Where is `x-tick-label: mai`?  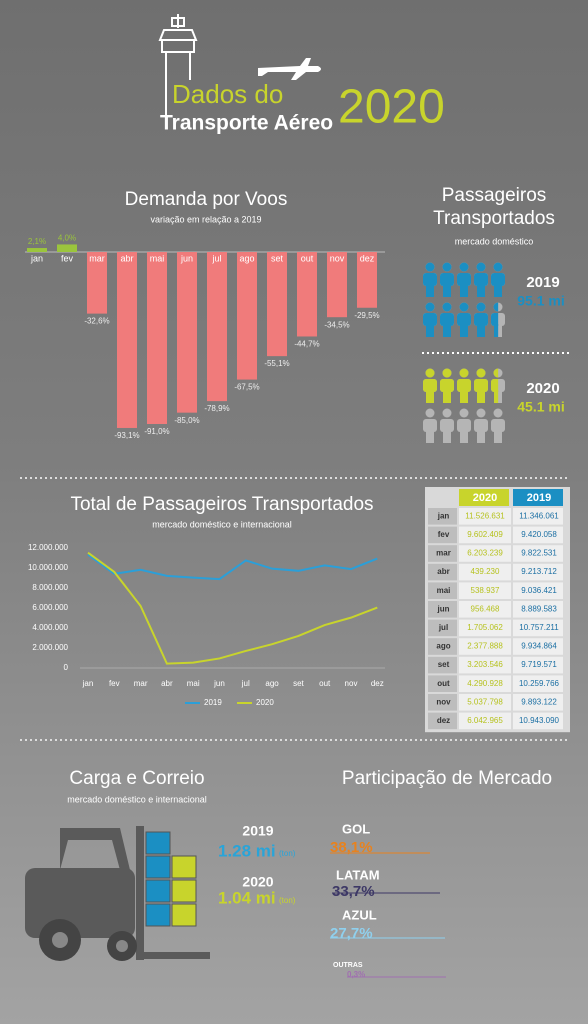 x-tick-label: mai is located at coordinates (193, 683).